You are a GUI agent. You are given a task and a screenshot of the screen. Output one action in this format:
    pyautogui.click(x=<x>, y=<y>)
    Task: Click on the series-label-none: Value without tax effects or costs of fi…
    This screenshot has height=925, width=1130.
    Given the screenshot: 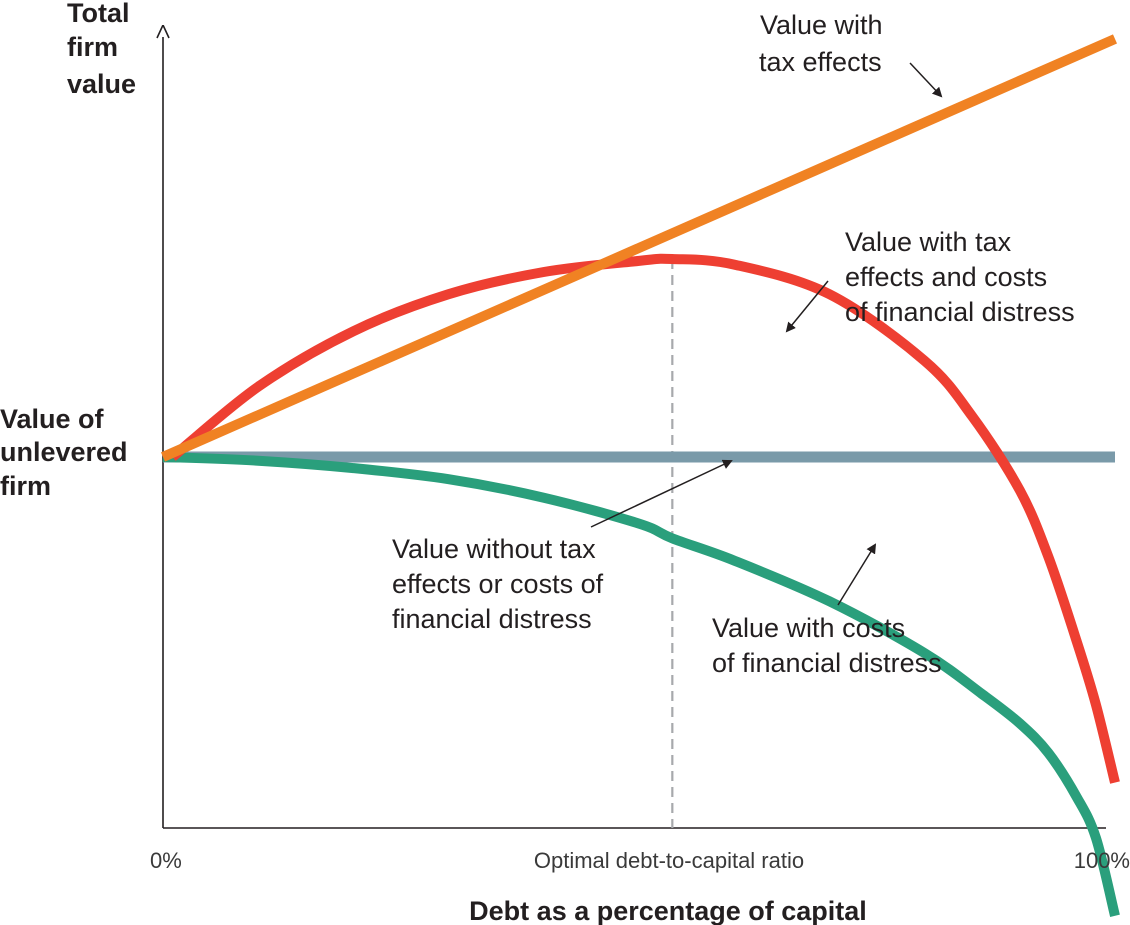 What is the action you would take?
    pyautogui.click(x=501, y=584)
    